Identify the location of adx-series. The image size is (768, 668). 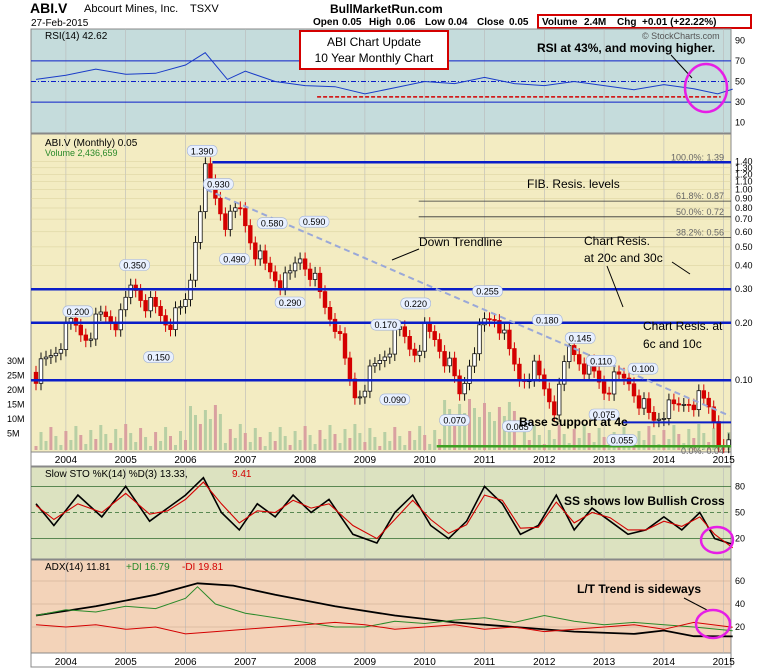
(384, 610).